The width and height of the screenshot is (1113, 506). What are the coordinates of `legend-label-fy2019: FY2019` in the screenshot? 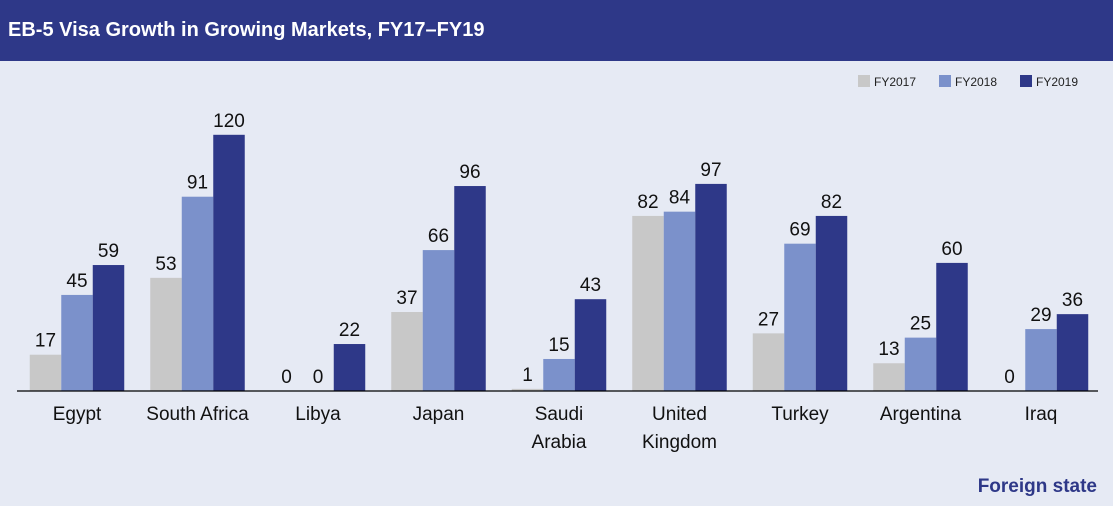 It's located at (1057, 82).